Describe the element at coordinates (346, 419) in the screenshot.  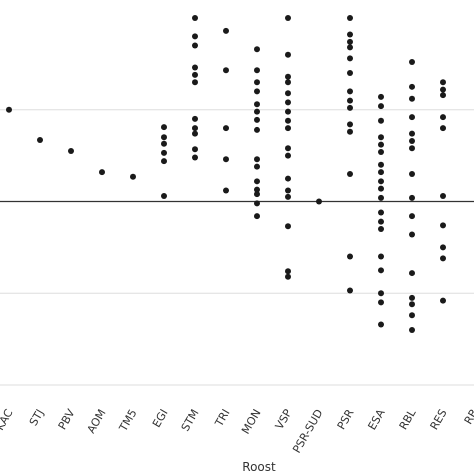
I see `x-tick-label: PSR` at that location.